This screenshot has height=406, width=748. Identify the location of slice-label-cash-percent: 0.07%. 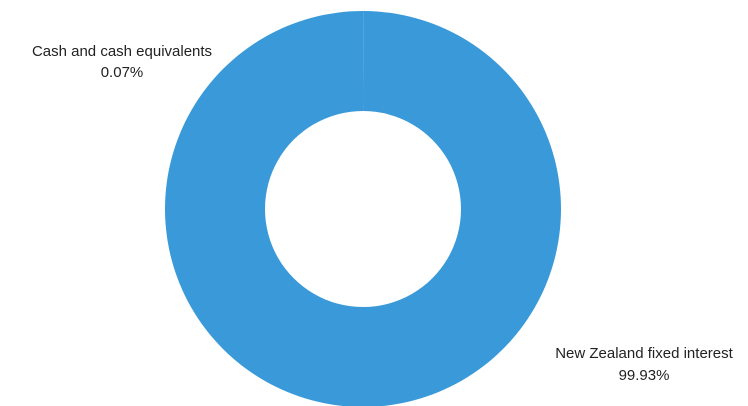
(122, 72).